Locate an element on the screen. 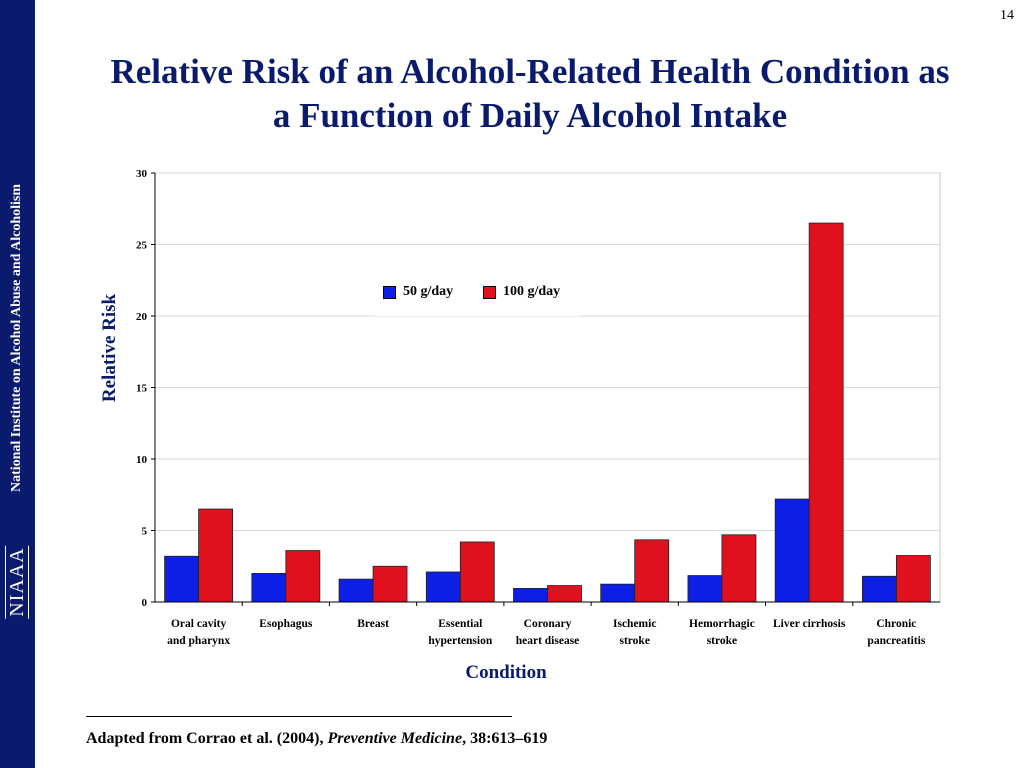 The image size is (1024, 768). y-tick-label: 25 is located at coordinates (142, 246).